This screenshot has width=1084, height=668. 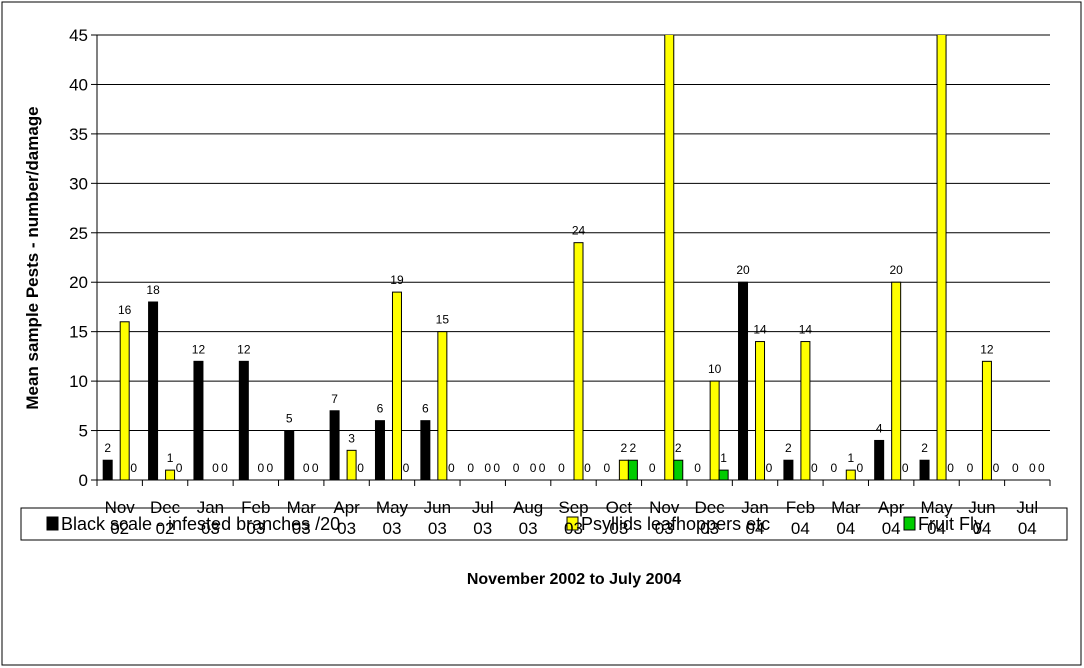 I want to click on x-tick-label: Jun 04, so click(x=982, y=518).